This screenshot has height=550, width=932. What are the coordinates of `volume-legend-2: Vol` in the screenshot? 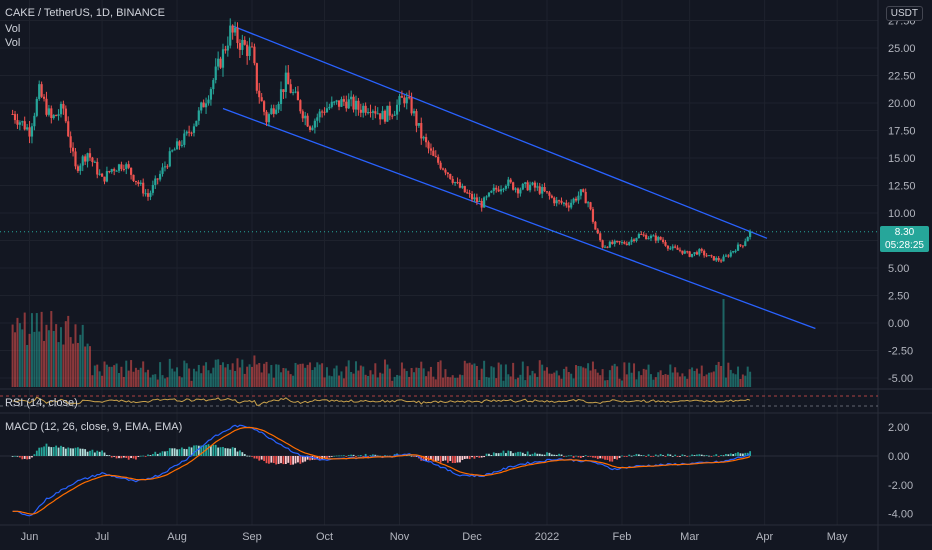 It's located at (13, 43).